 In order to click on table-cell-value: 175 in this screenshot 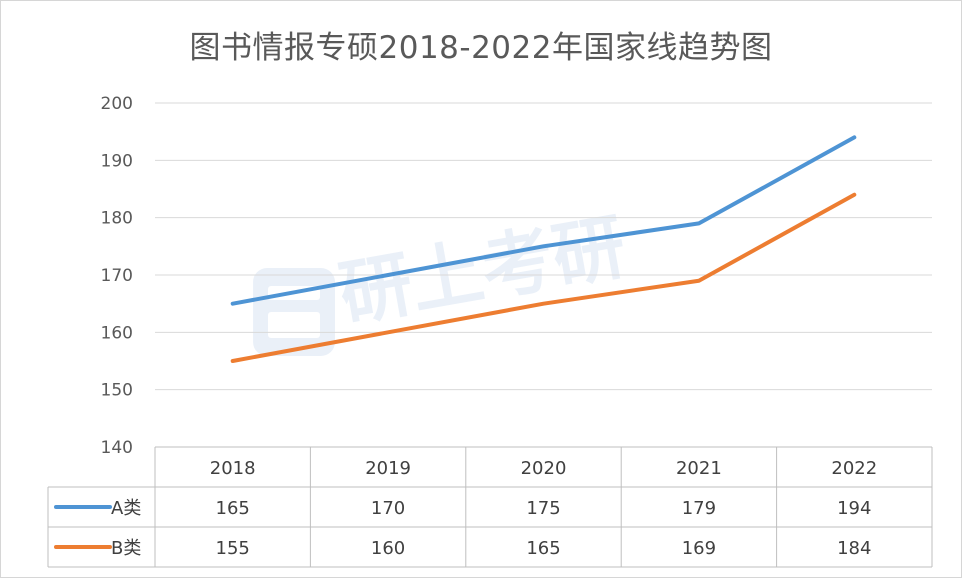, I will do `click(543, 508)`.